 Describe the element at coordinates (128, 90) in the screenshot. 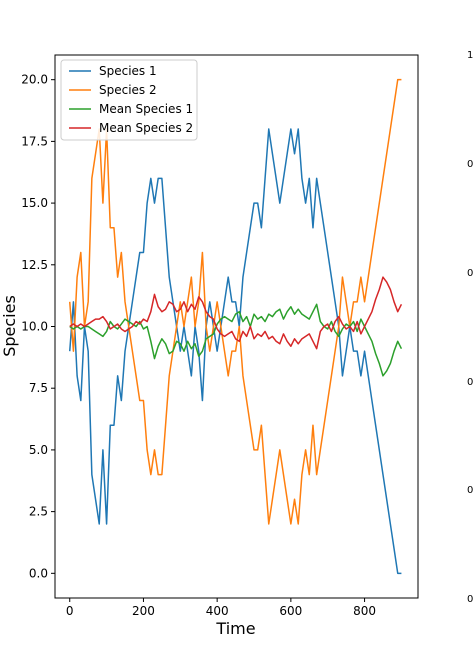

I see `legend-label-species-2: Species 2` at that location.